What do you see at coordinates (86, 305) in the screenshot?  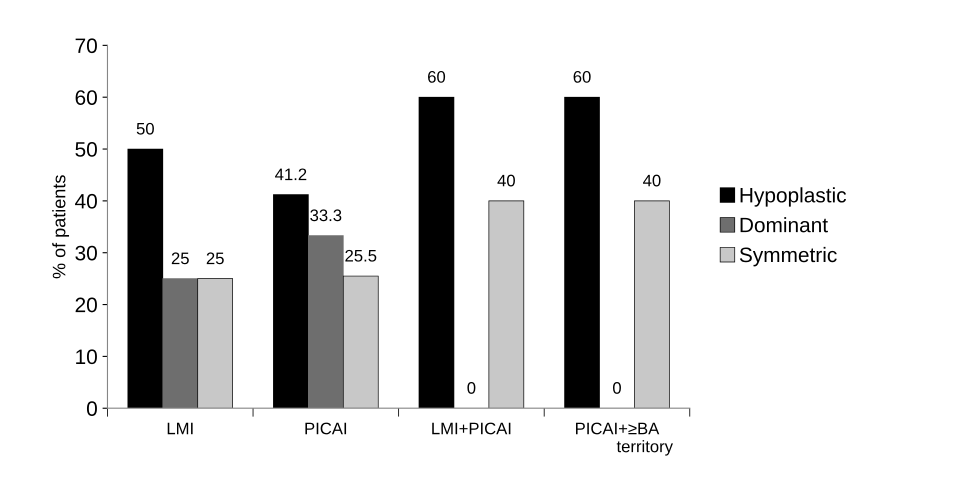 I see `y-tick-label: 20` at bounding box center [86, 305].